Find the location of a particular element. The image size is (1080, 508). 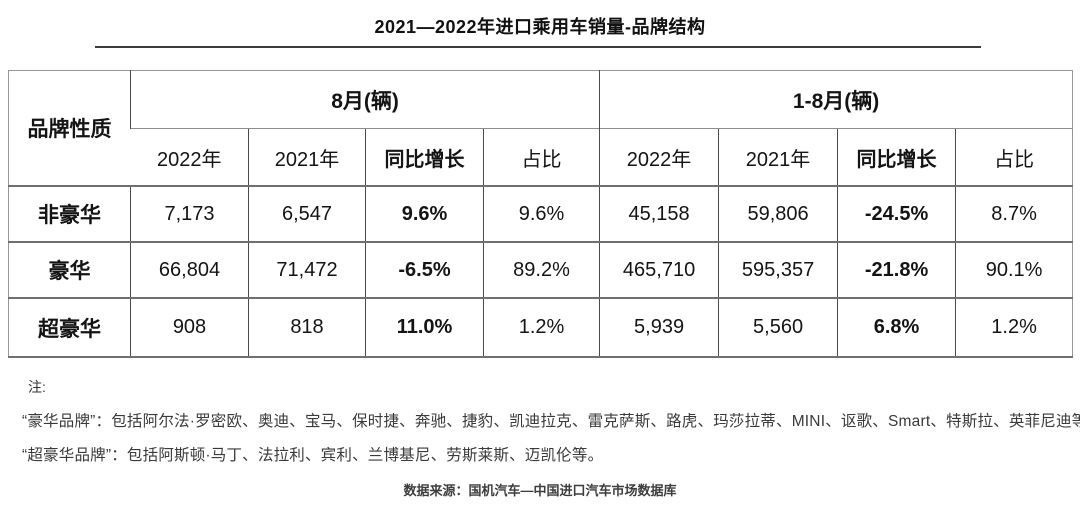

cell-value: 7,173 is located at coordinates (189, 213).